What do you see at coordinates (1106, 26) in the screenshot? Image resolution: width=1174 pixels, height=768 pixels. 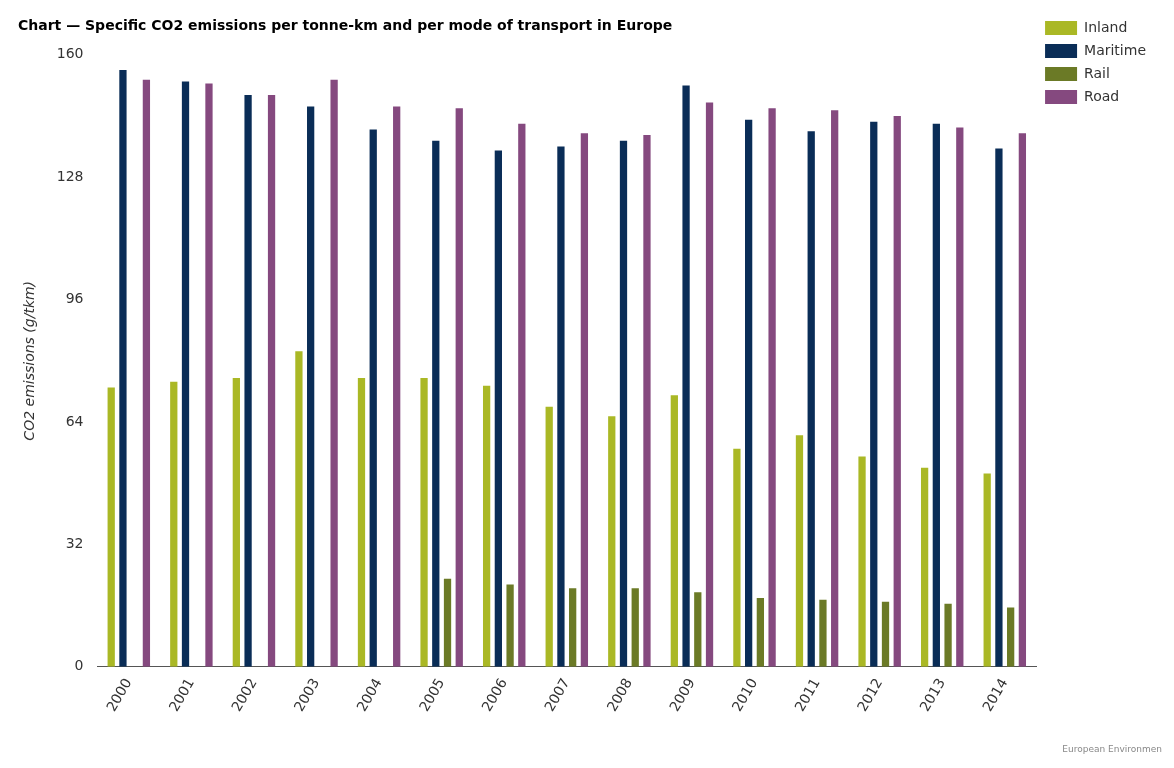 I see `legend-label: Inland` at bounding box center [1106, 26].